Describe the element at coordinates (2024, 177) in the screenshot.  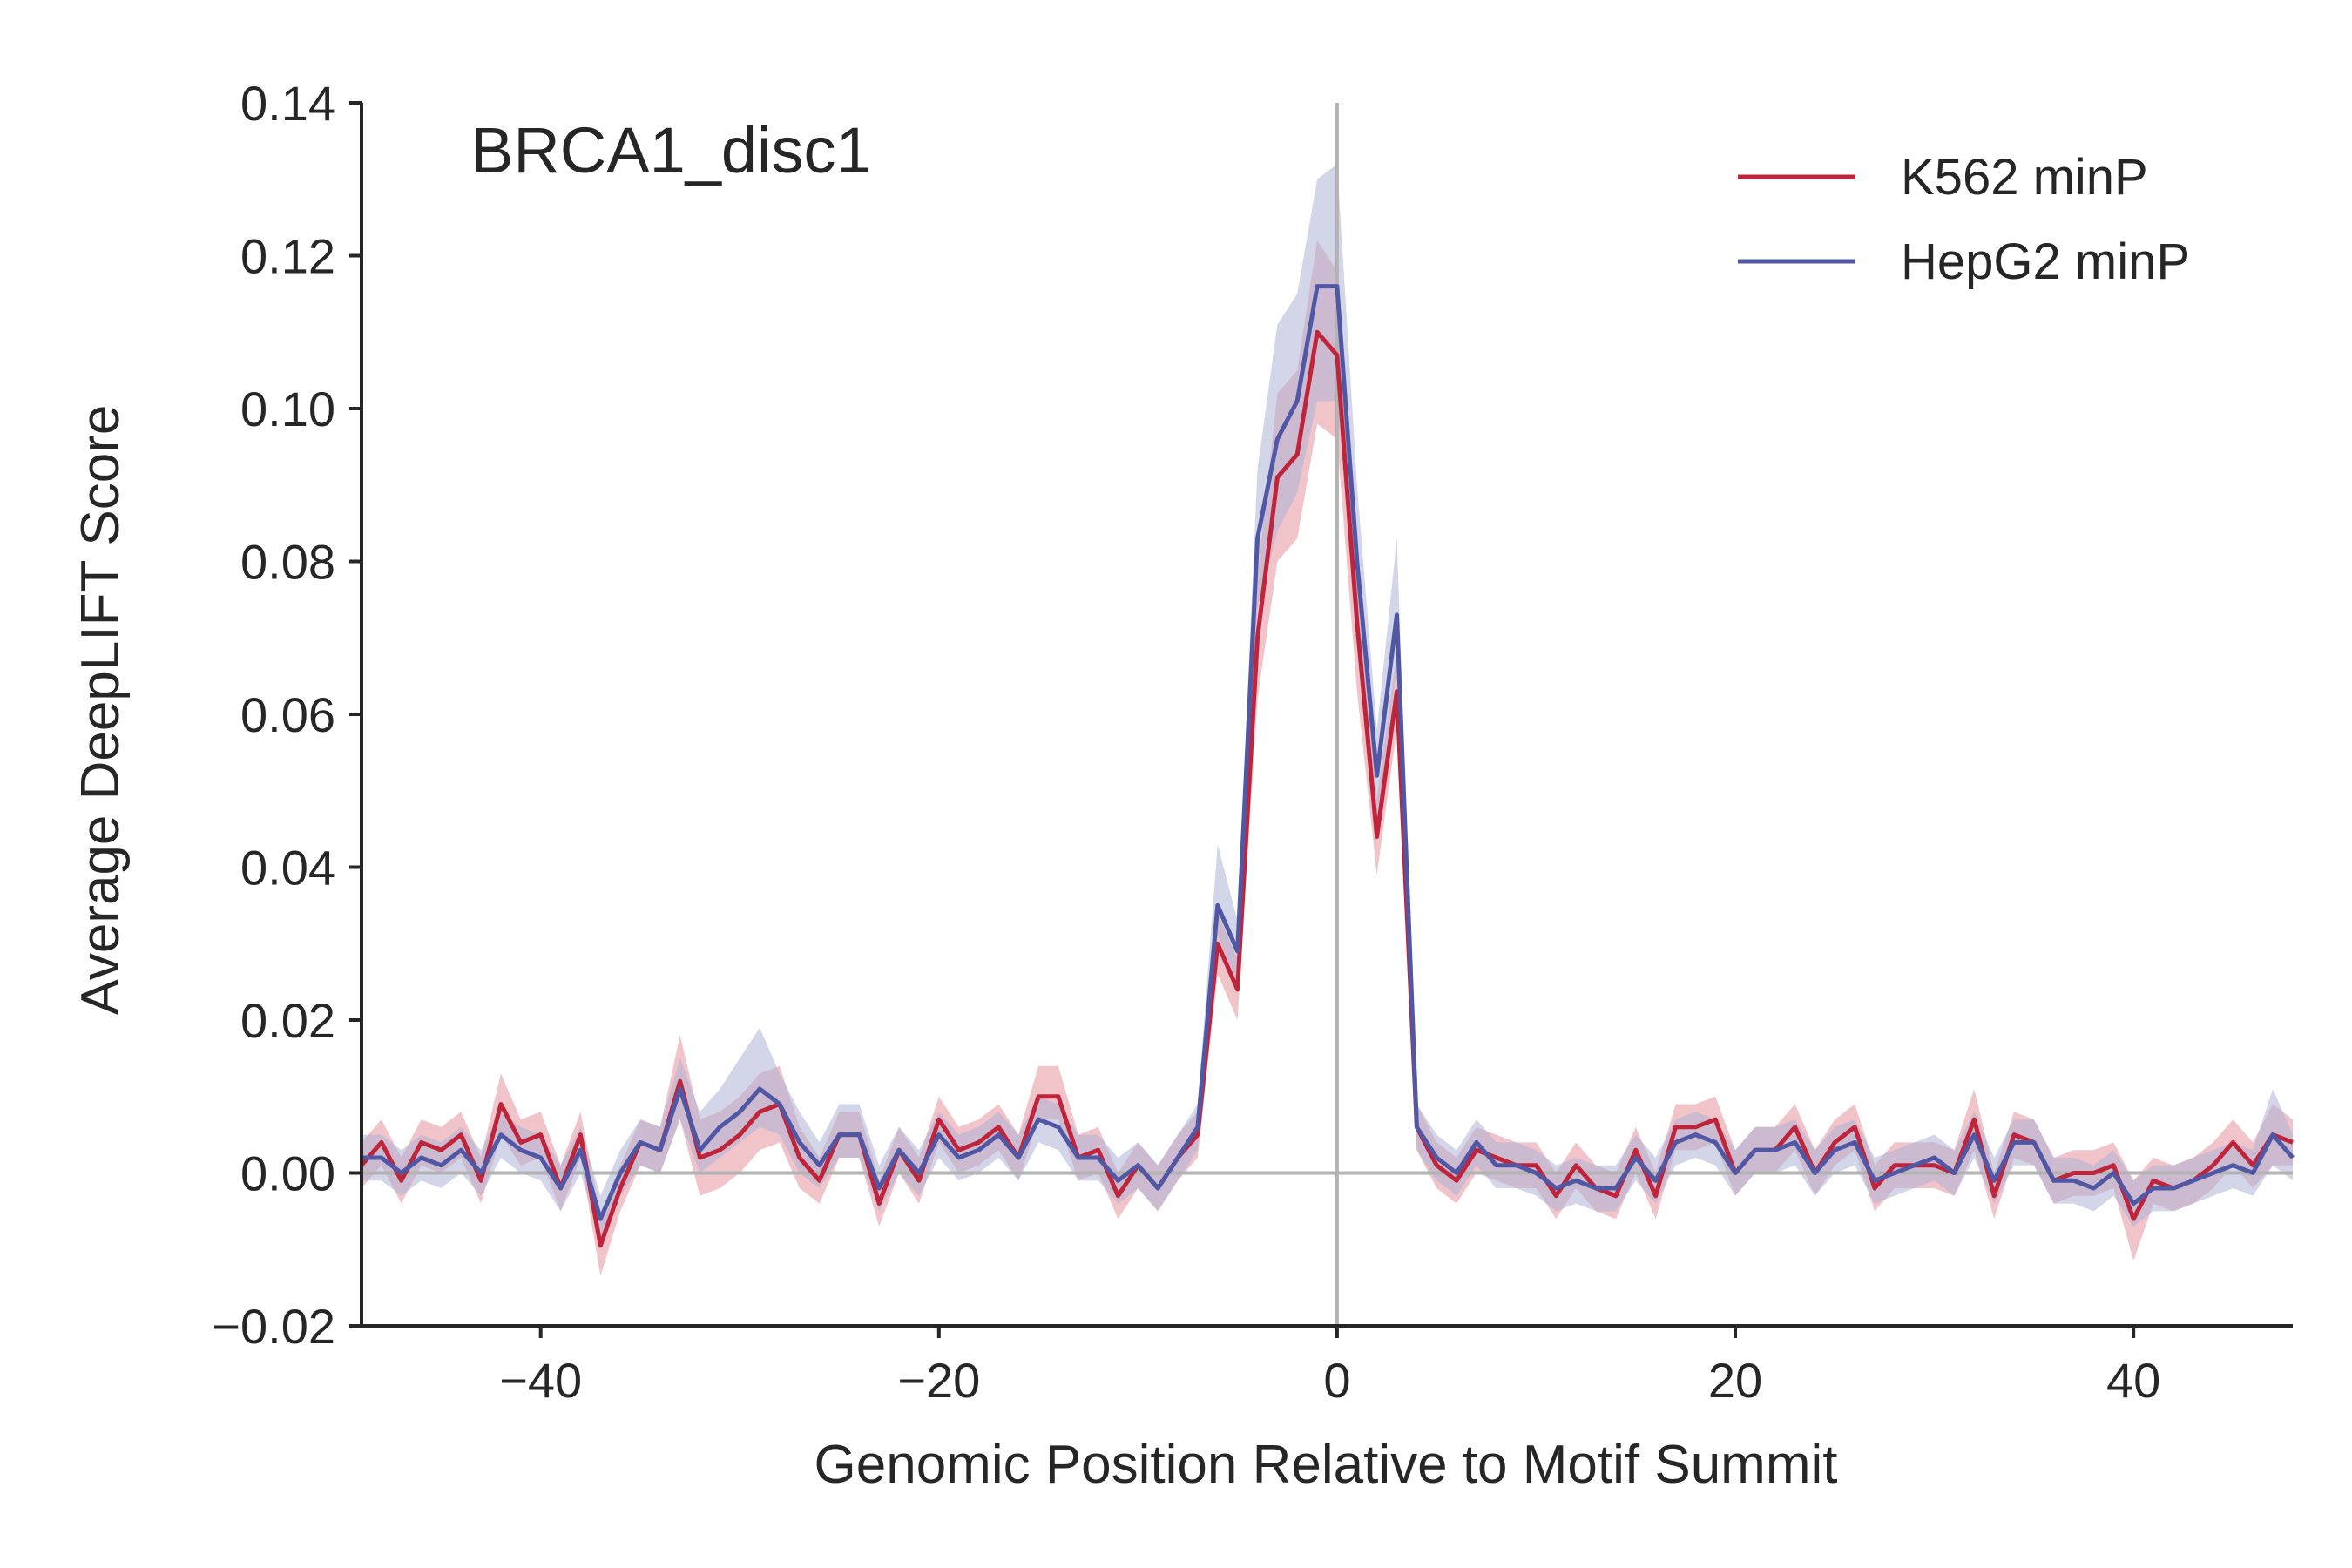
I see `legend-label-k562: K562 minP` at that location.